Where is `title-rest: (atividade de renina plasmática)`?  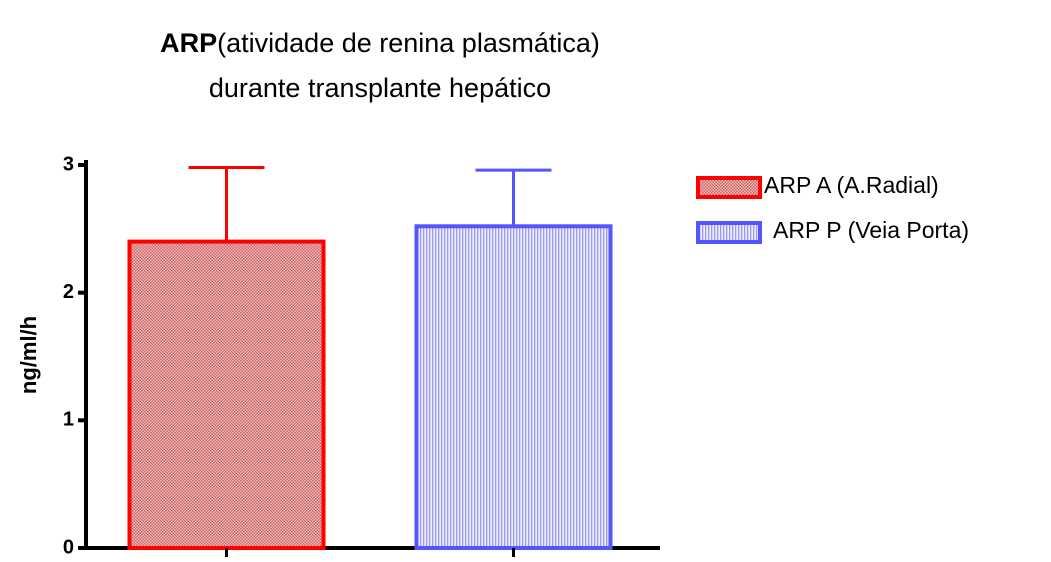
title-rest: (atividade de renina plasmática) is located at coordinates (408, 43).